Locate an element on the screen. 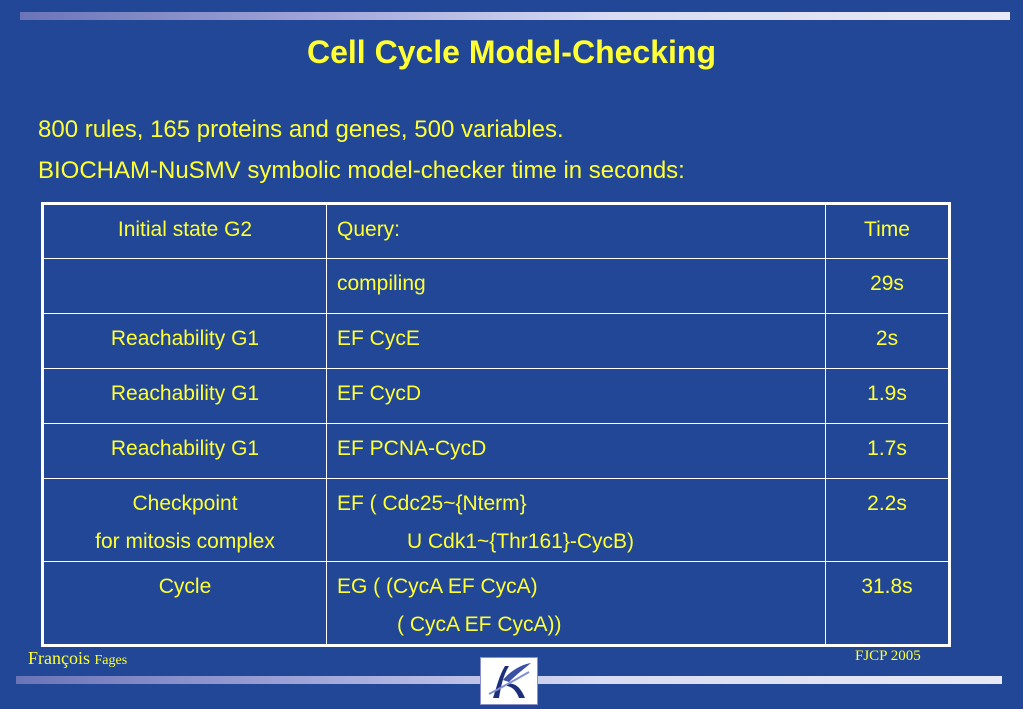 This screenshot has height=709, width=1023. cell-initial-state: Checkpoint for mitosis complex is located at coordinates (184, 520).